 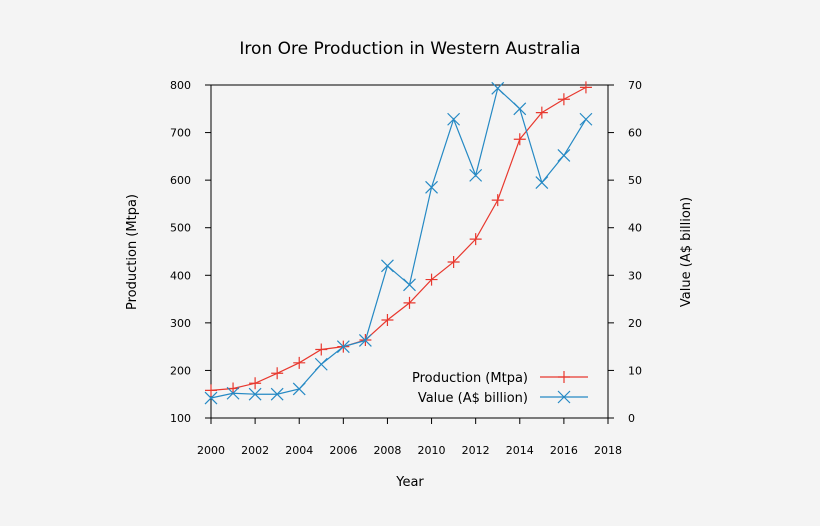 I want to click on y-right-tick-label: 60, so click(x=635, y=133).